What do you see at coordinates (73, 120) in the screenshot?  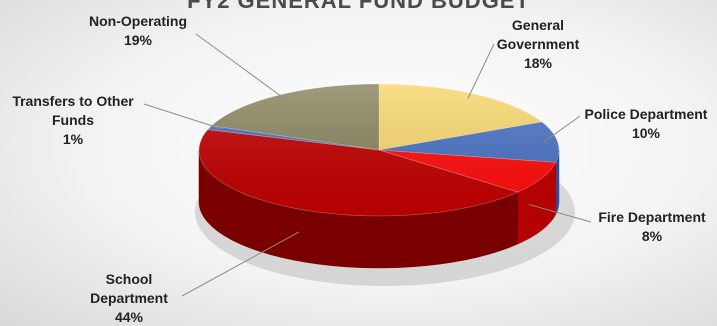 I see `label-transfers-to-other-funds: Transfers to Other Funds 1%` at bounding box center [73, 120].